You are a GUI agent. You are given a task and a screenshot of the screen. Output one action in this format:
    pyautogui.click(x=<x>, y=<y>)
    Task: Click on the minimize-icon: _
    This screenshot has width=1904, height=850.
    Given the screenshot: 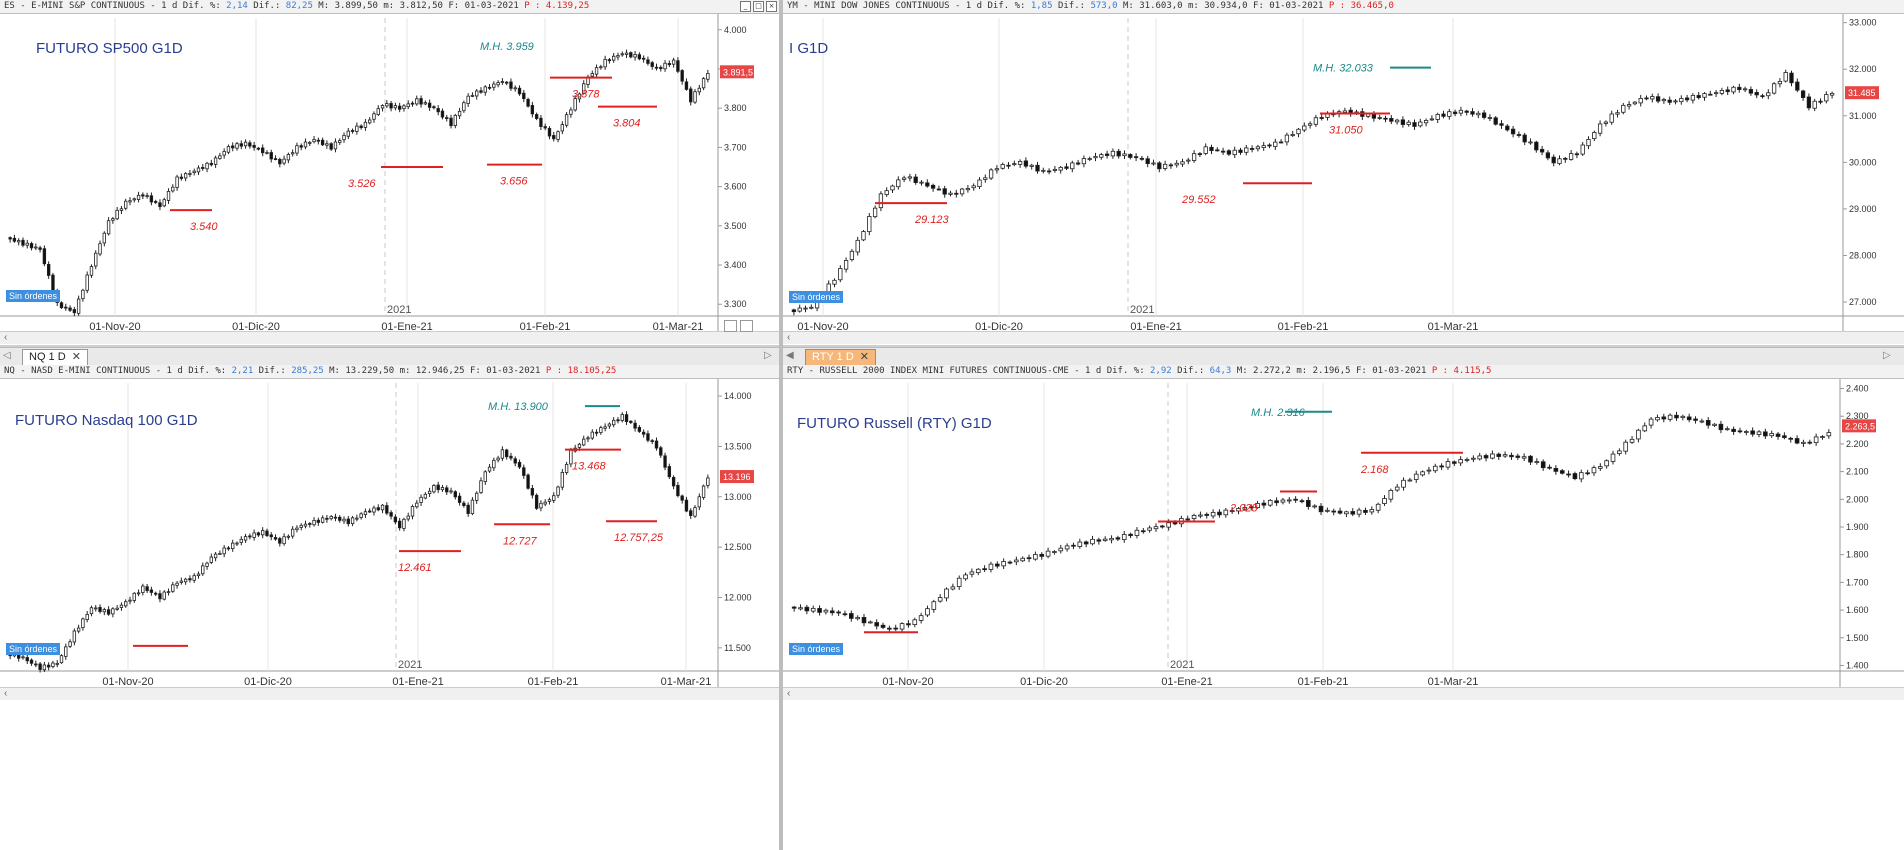 What is the action you would take?
    pyautogui.click(x=745, y=6)
    